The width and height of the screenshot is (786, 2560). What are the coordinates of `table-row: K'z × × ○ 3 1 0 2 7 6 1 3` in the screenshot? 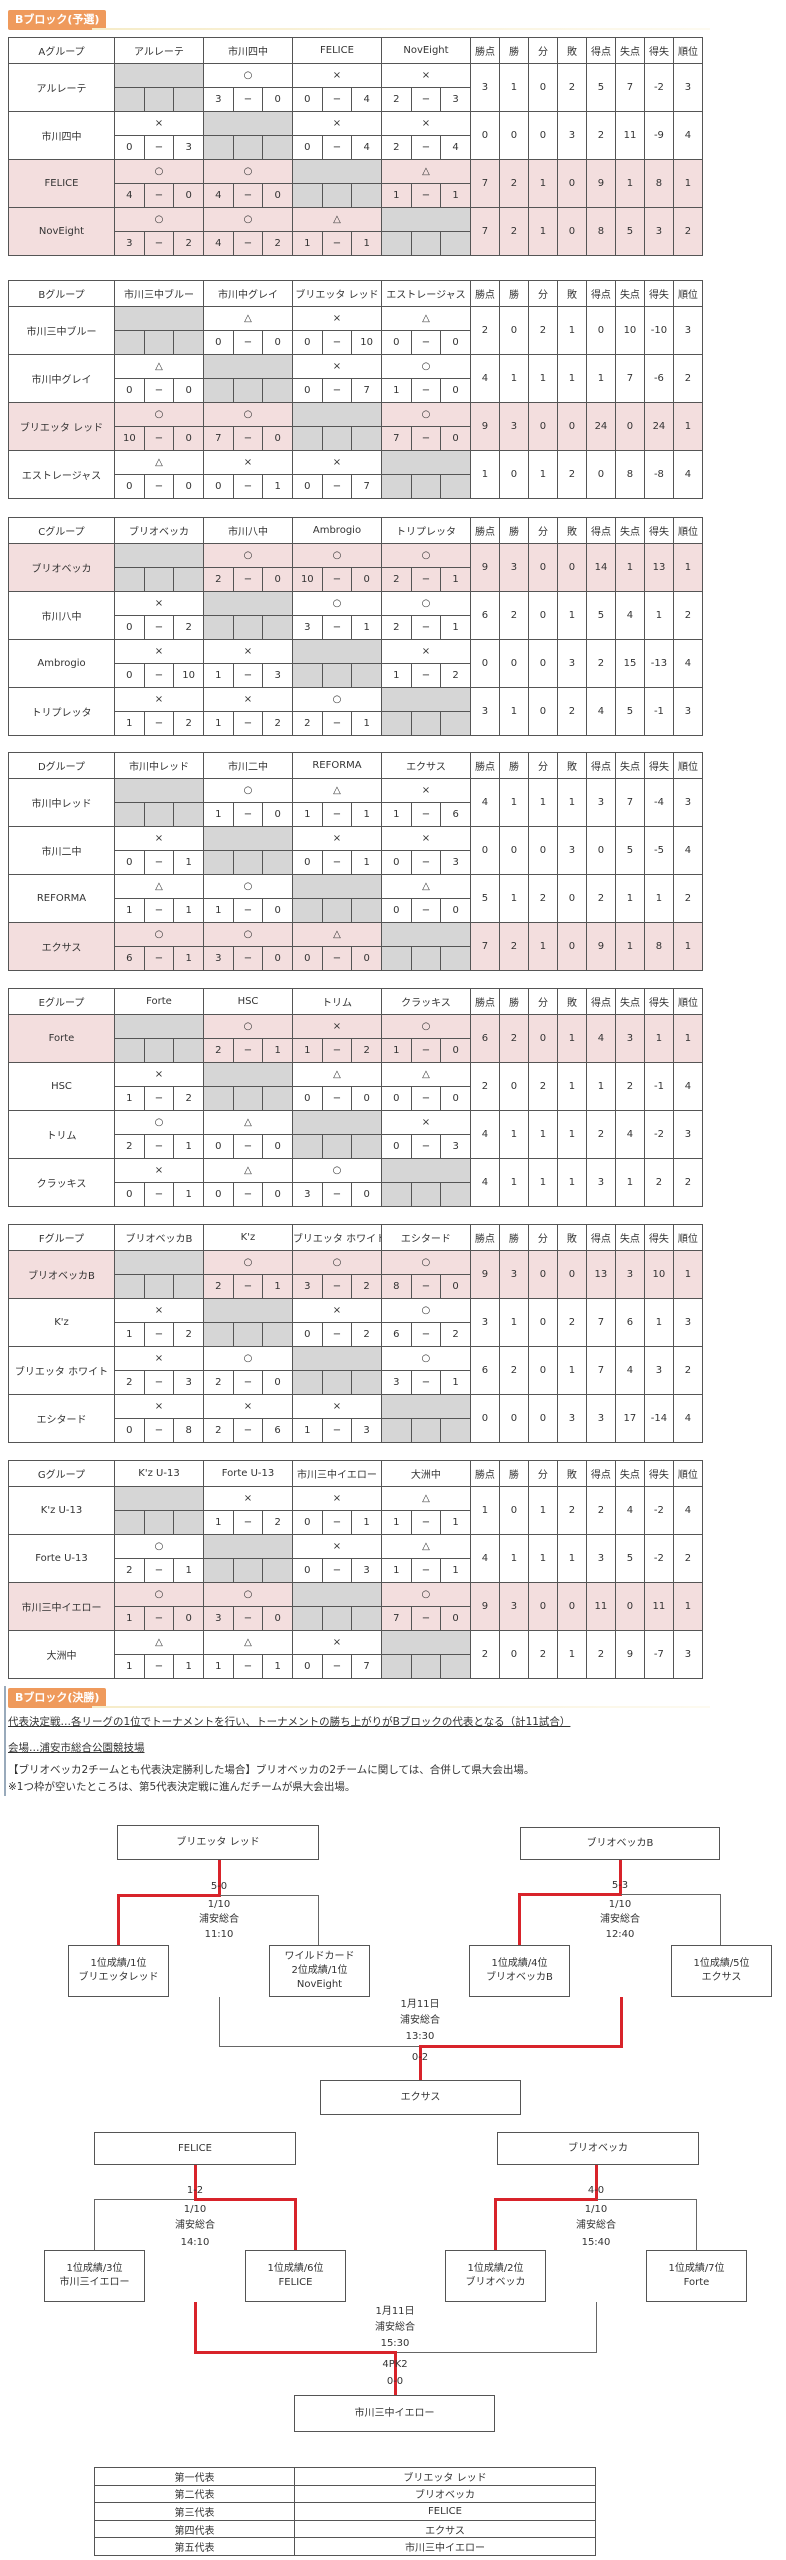 It's located at (355, 1322).